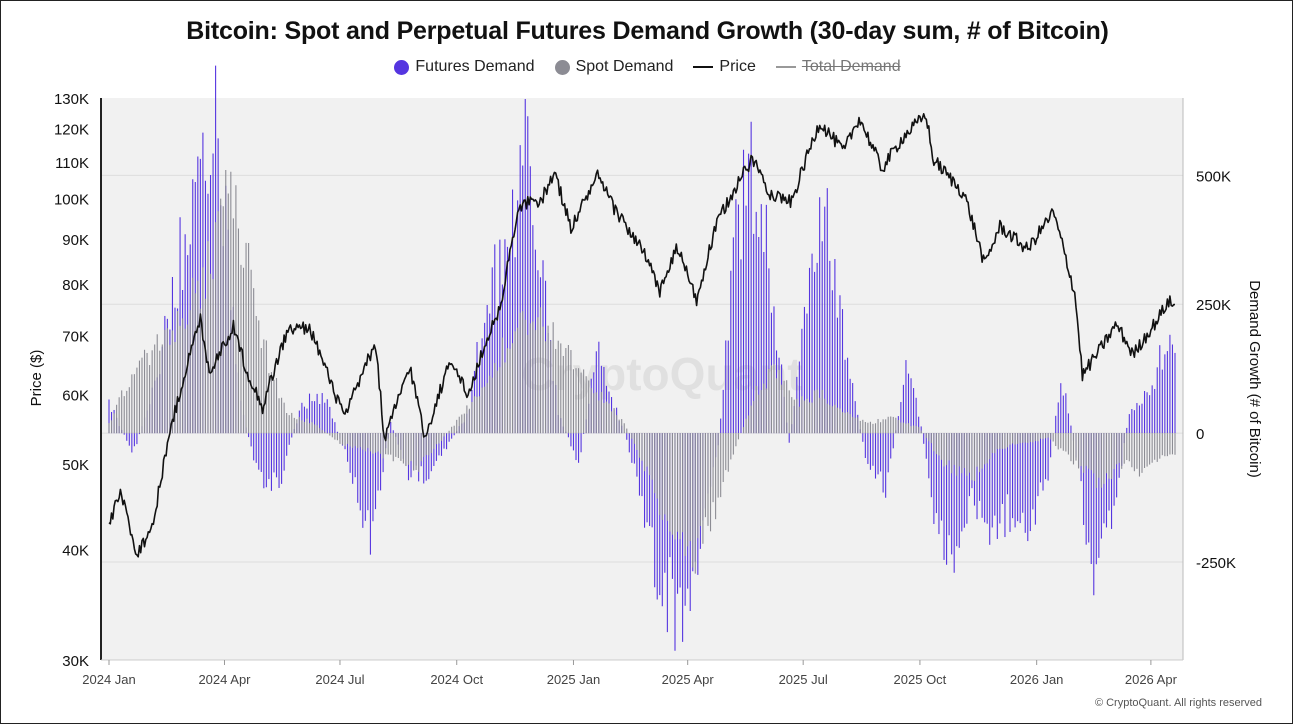 This screenshot has height=726, width=1295. I want to click on legend-item-price: Price, so click(724, 67).